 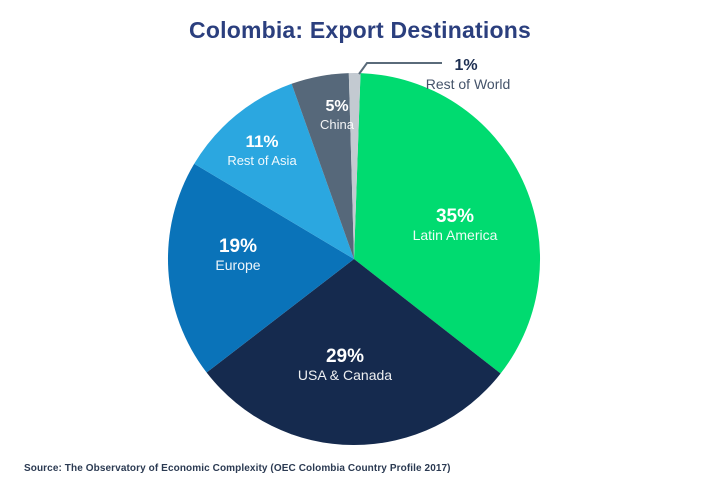 I want to click on pie-slice-china, so click(x=322, y=166).